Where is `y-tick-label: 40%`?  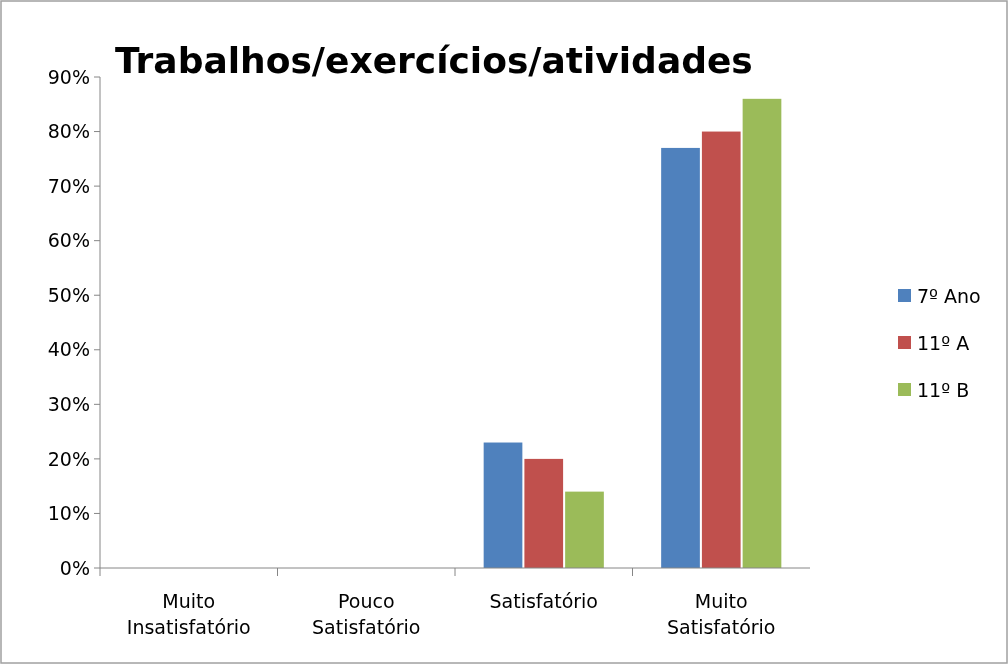 y-tick-label: 40% is located at coordinates (68, 349).